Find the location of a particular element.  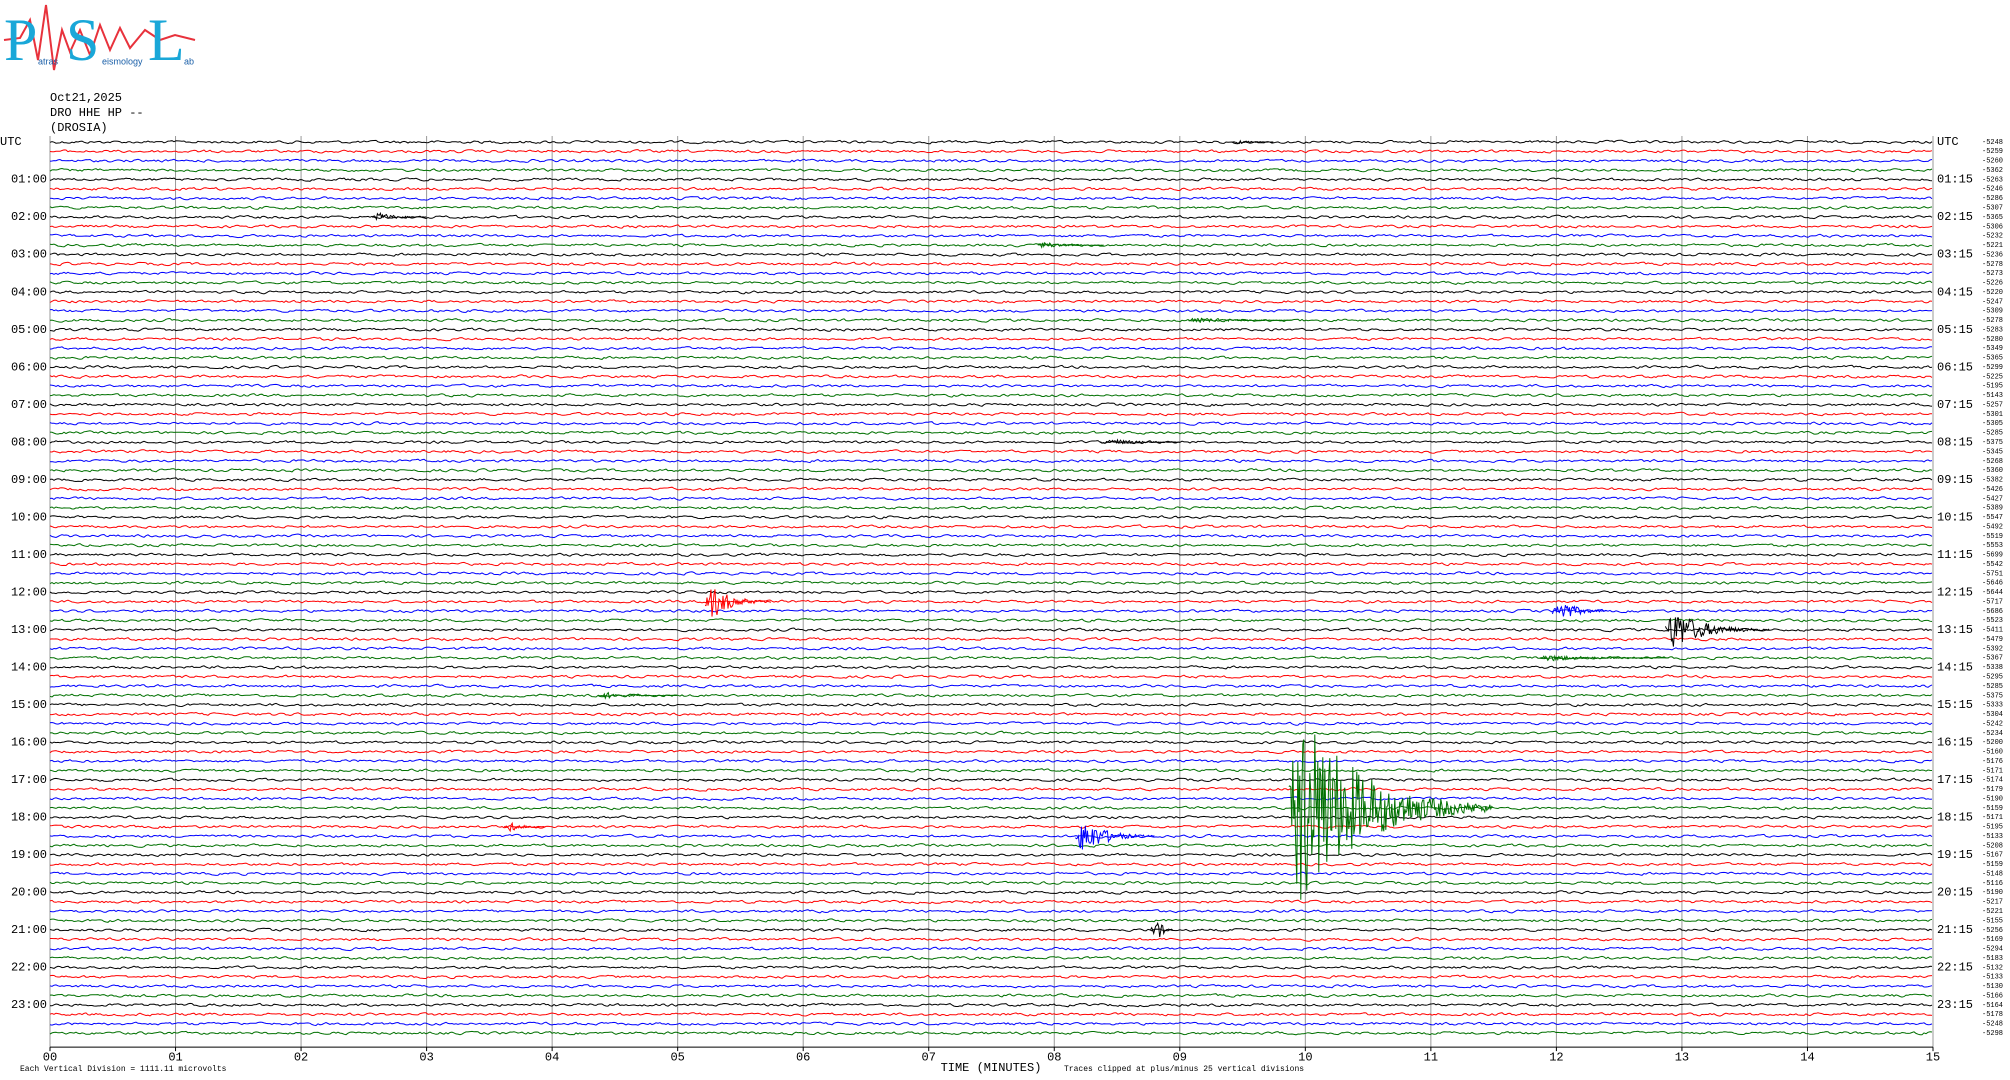

left-time-label: 13:00 is located at coordinates (29, 630).